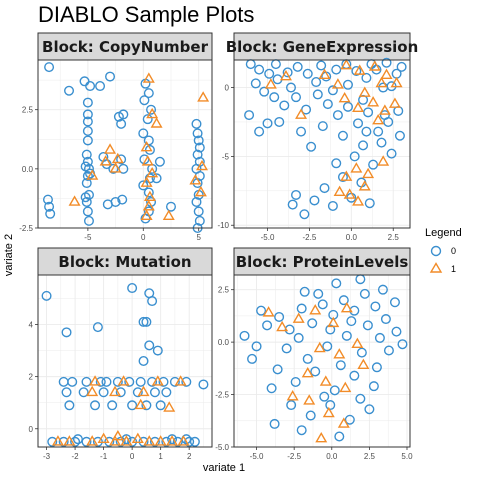  What do you see at coordinates (224, 290) in the screenshot?
I see `y-tick-label: 2.5` at bounding box center [224, 290].